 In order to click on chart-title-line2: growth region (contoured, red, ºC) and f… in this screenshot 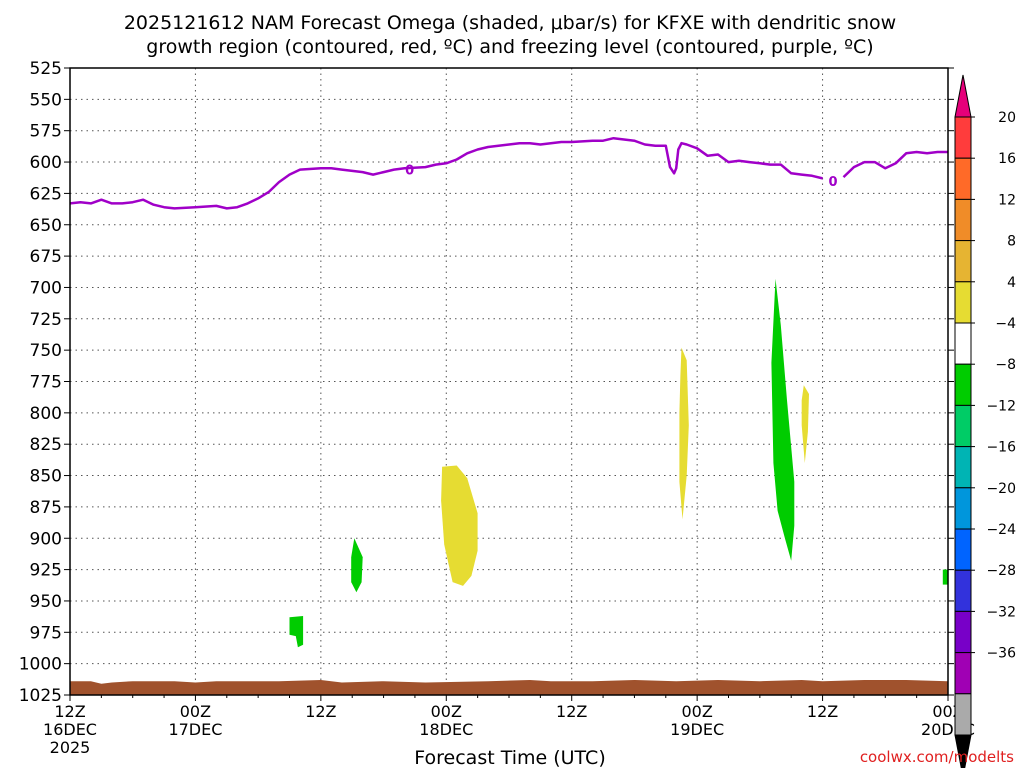, I will do `click(509, 47)`.